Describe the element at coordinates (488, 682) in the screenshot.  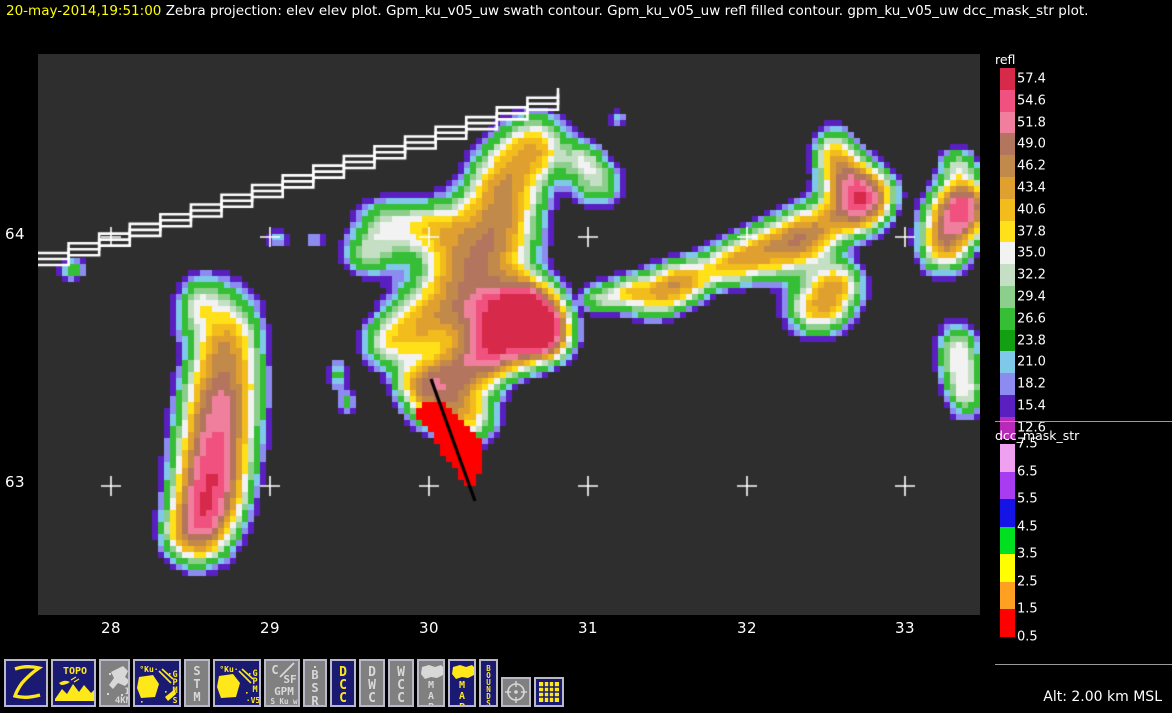
I see `svg-text: U` at that location.